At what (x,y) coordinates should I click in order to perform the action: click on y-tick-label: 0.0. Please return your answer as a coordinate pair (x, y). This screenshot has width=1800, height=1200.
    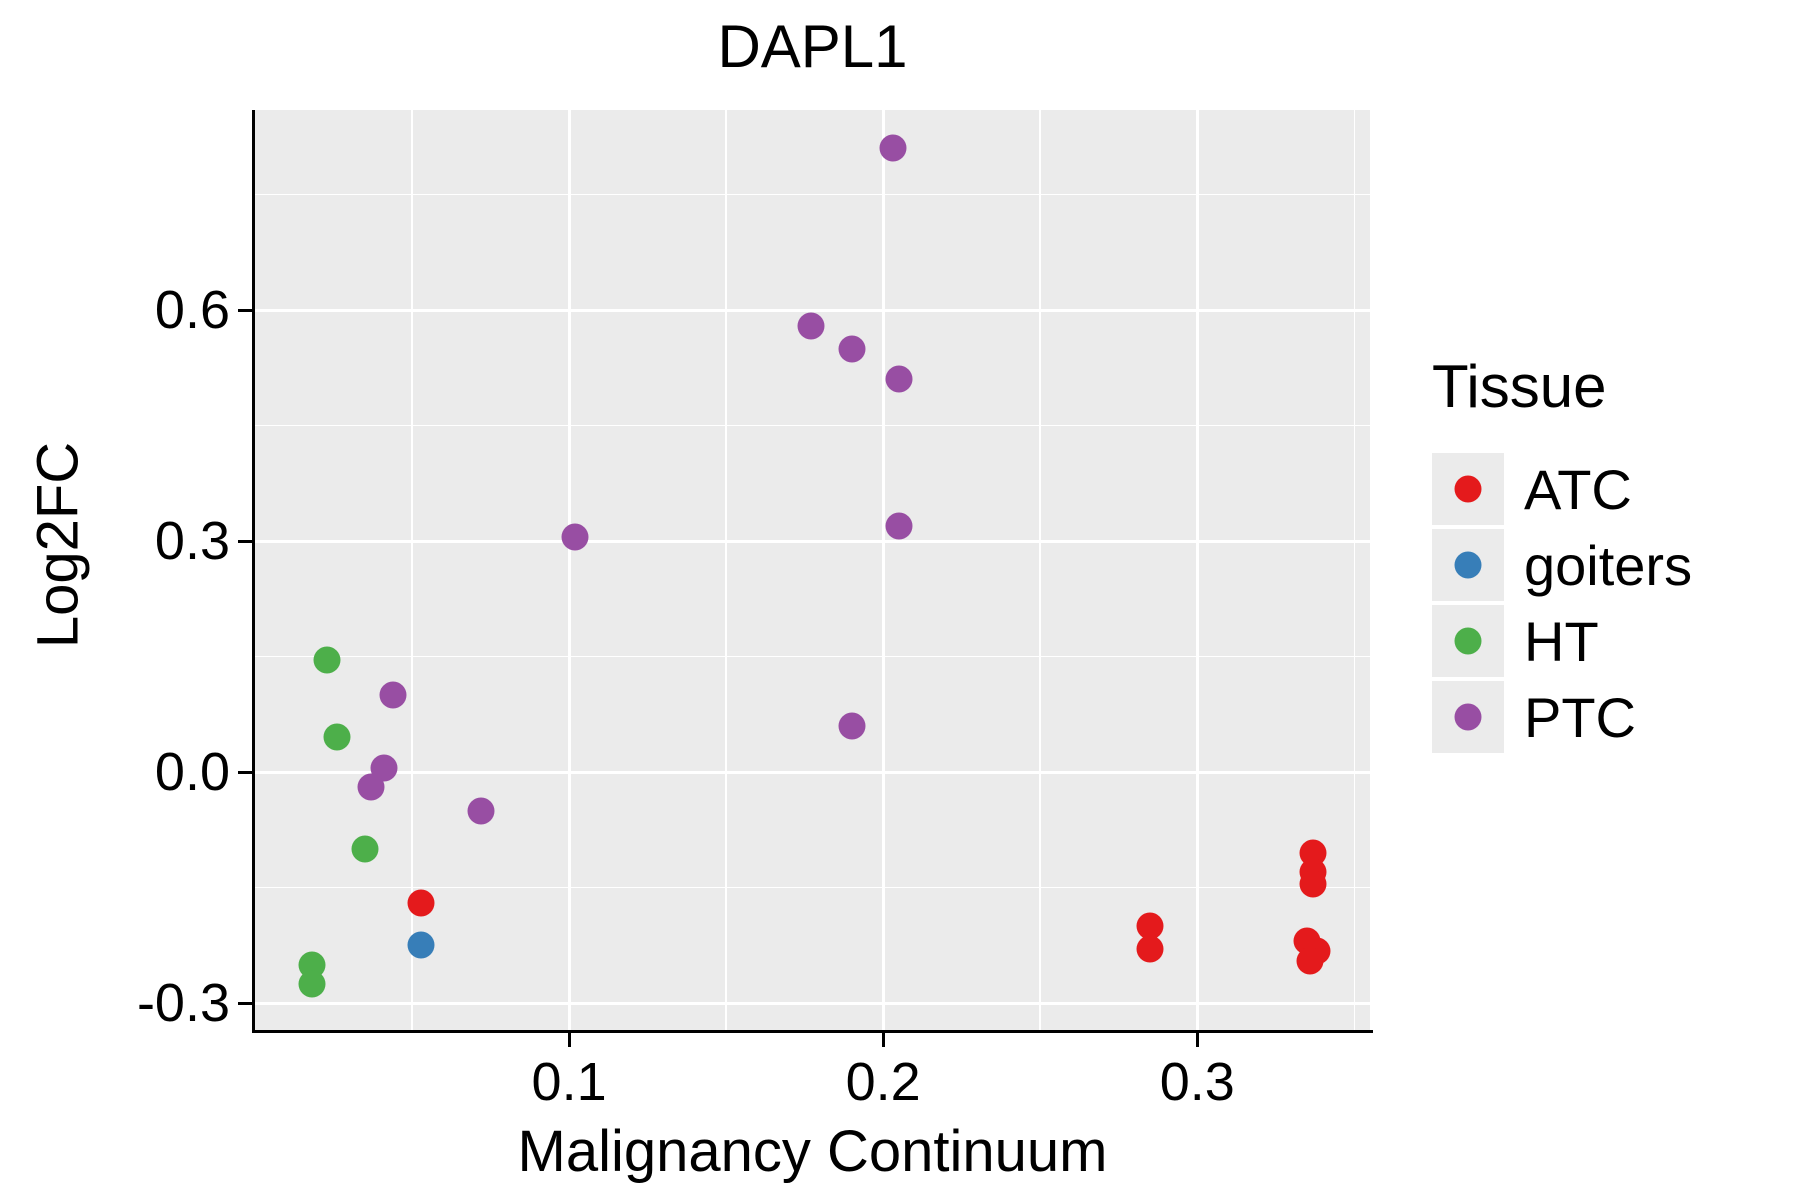
    Looking at the image, I should click on (192, 772).